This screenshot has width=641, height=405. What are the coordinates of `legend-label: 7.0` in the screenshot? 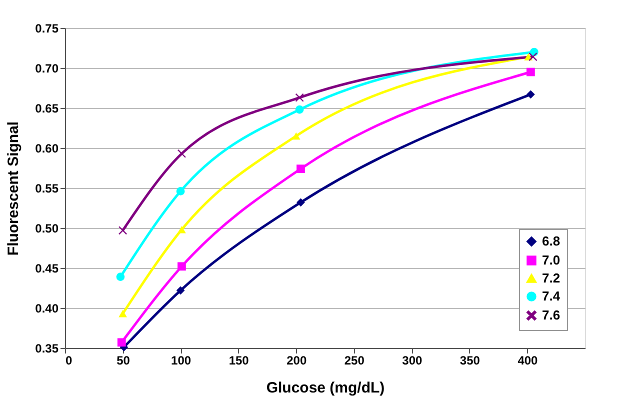 It's located at (551, 260).